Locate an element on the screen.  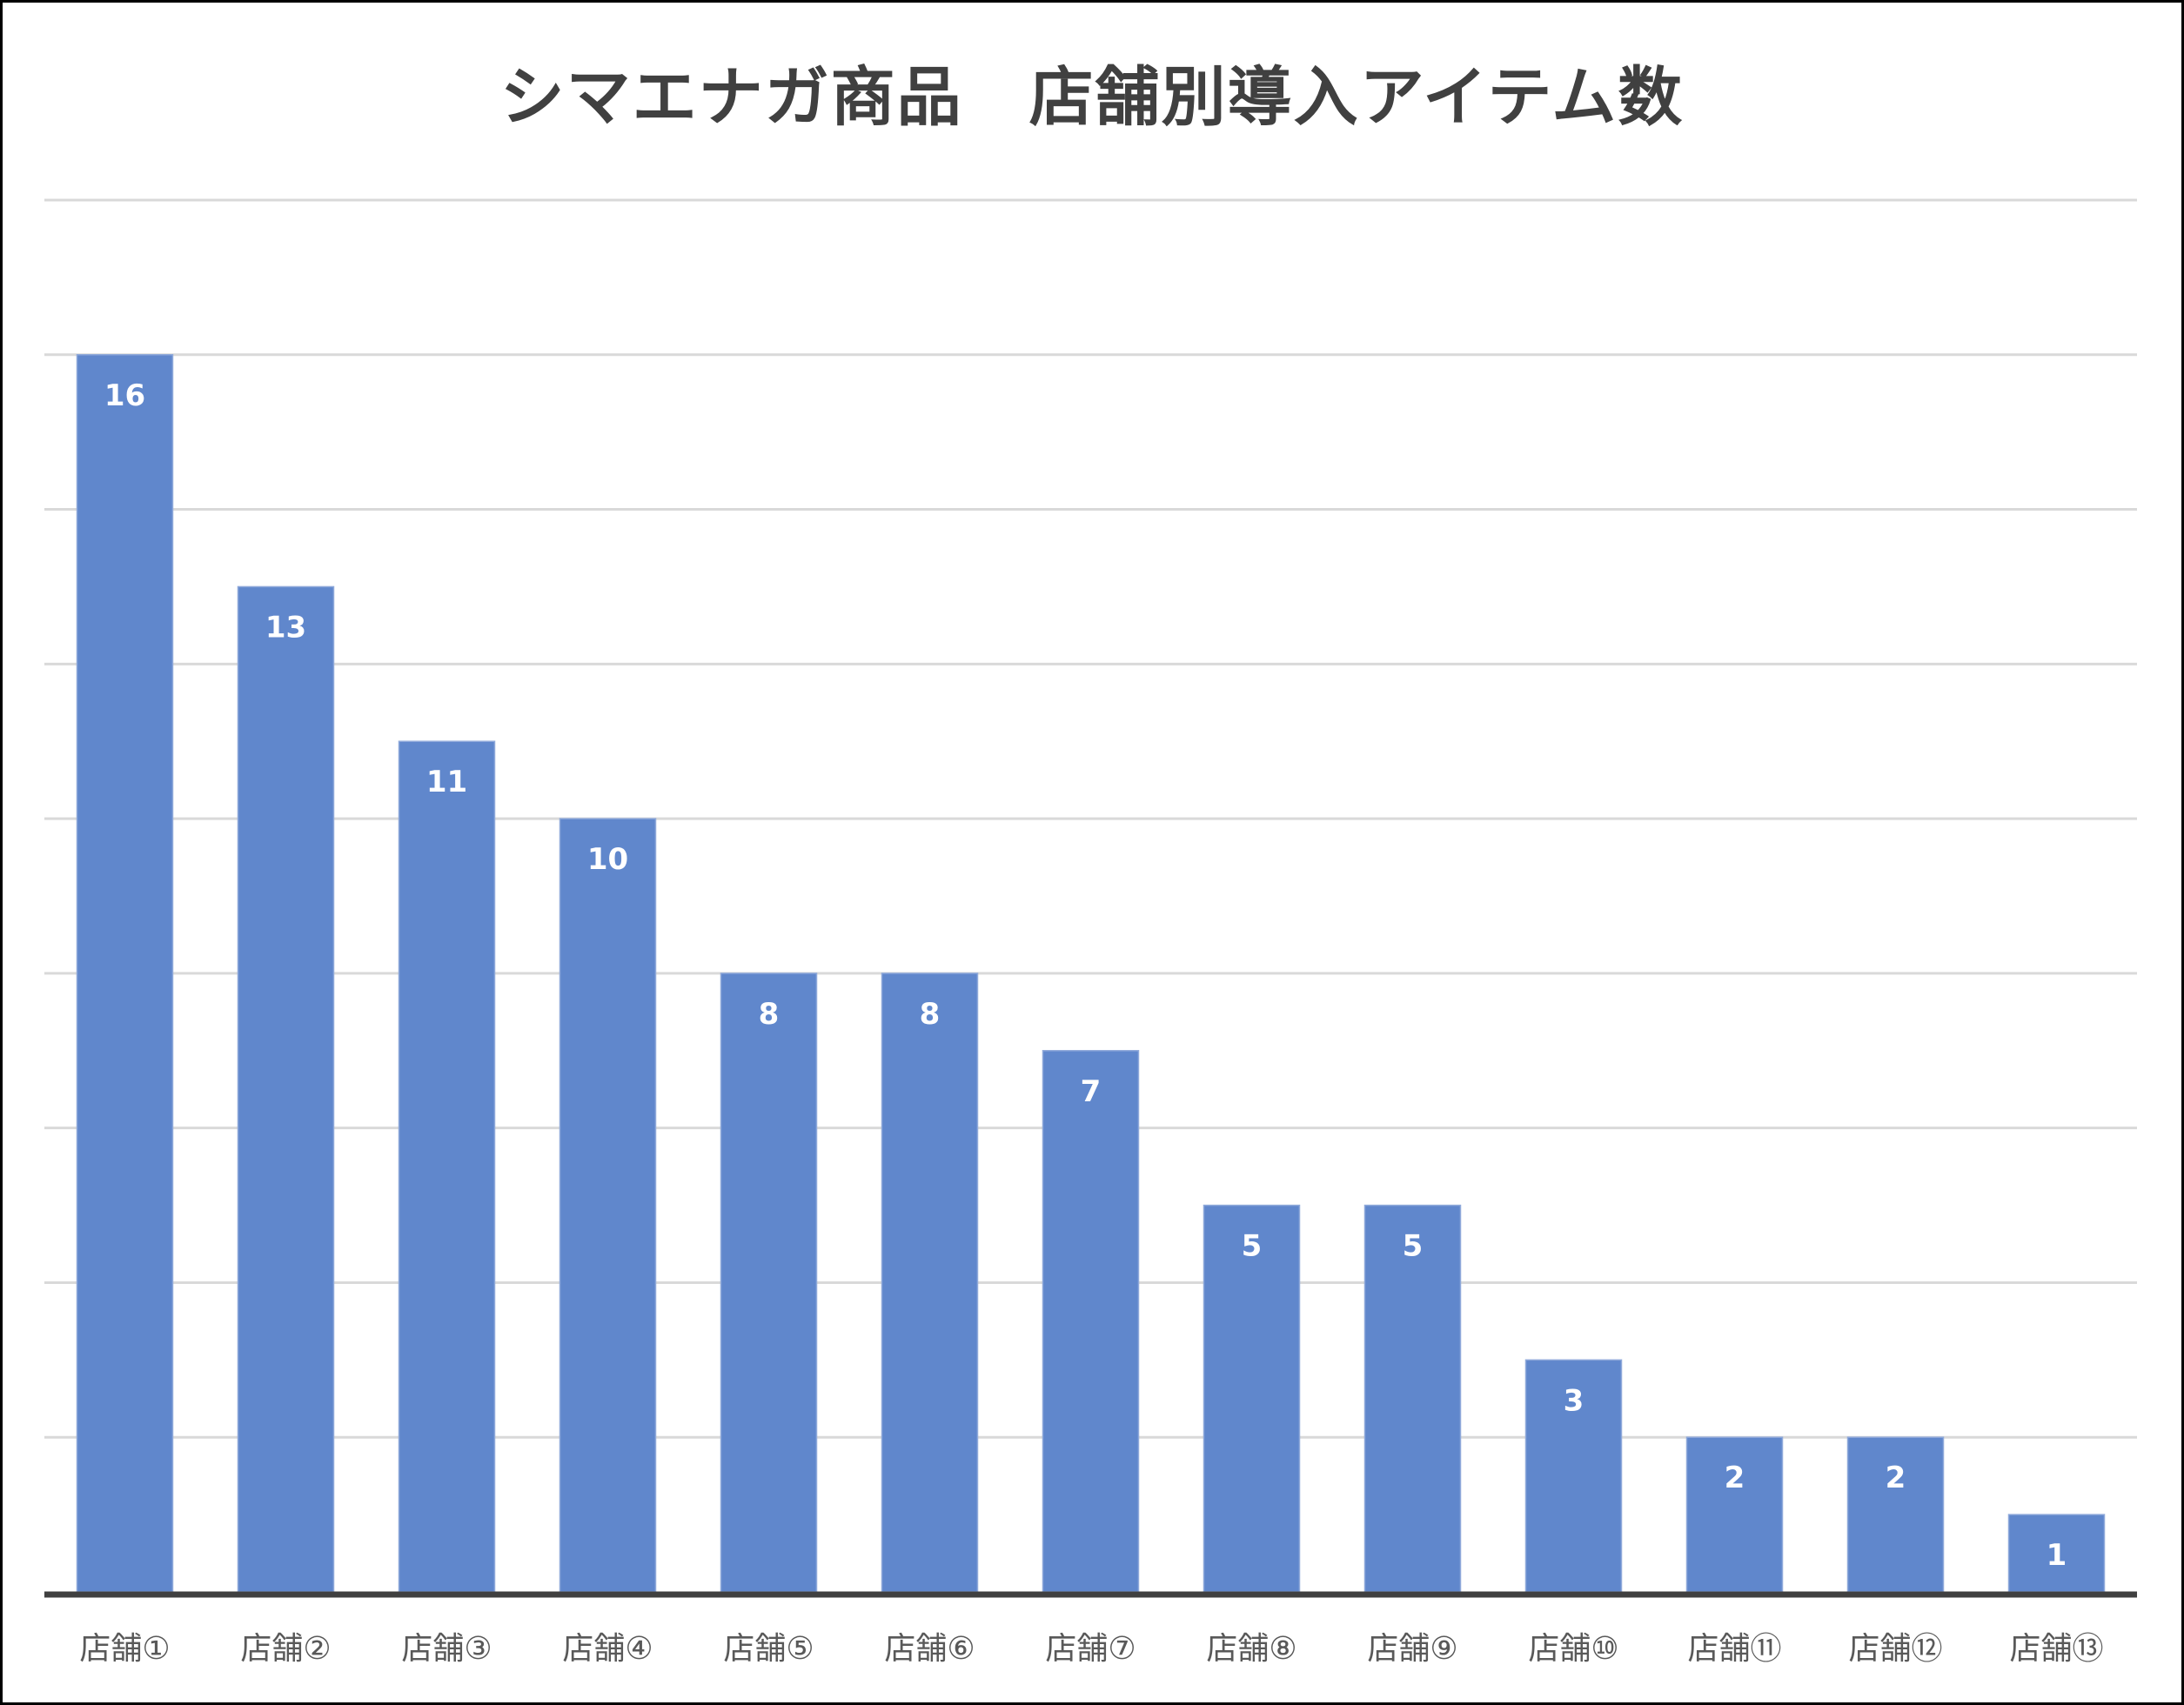
category-label: 店舗④ is located at coordinates (607, 1649).